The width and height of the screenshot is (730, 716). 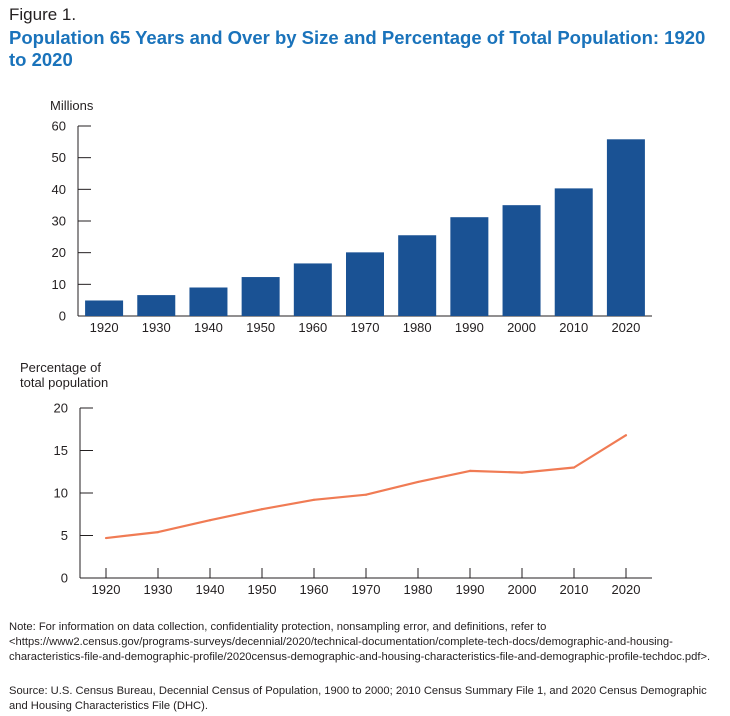 What do you see at coordinates (59, 252) in the screenshot?
I see `bar-y-tick-label: 20` at bounding box center [59, 252].